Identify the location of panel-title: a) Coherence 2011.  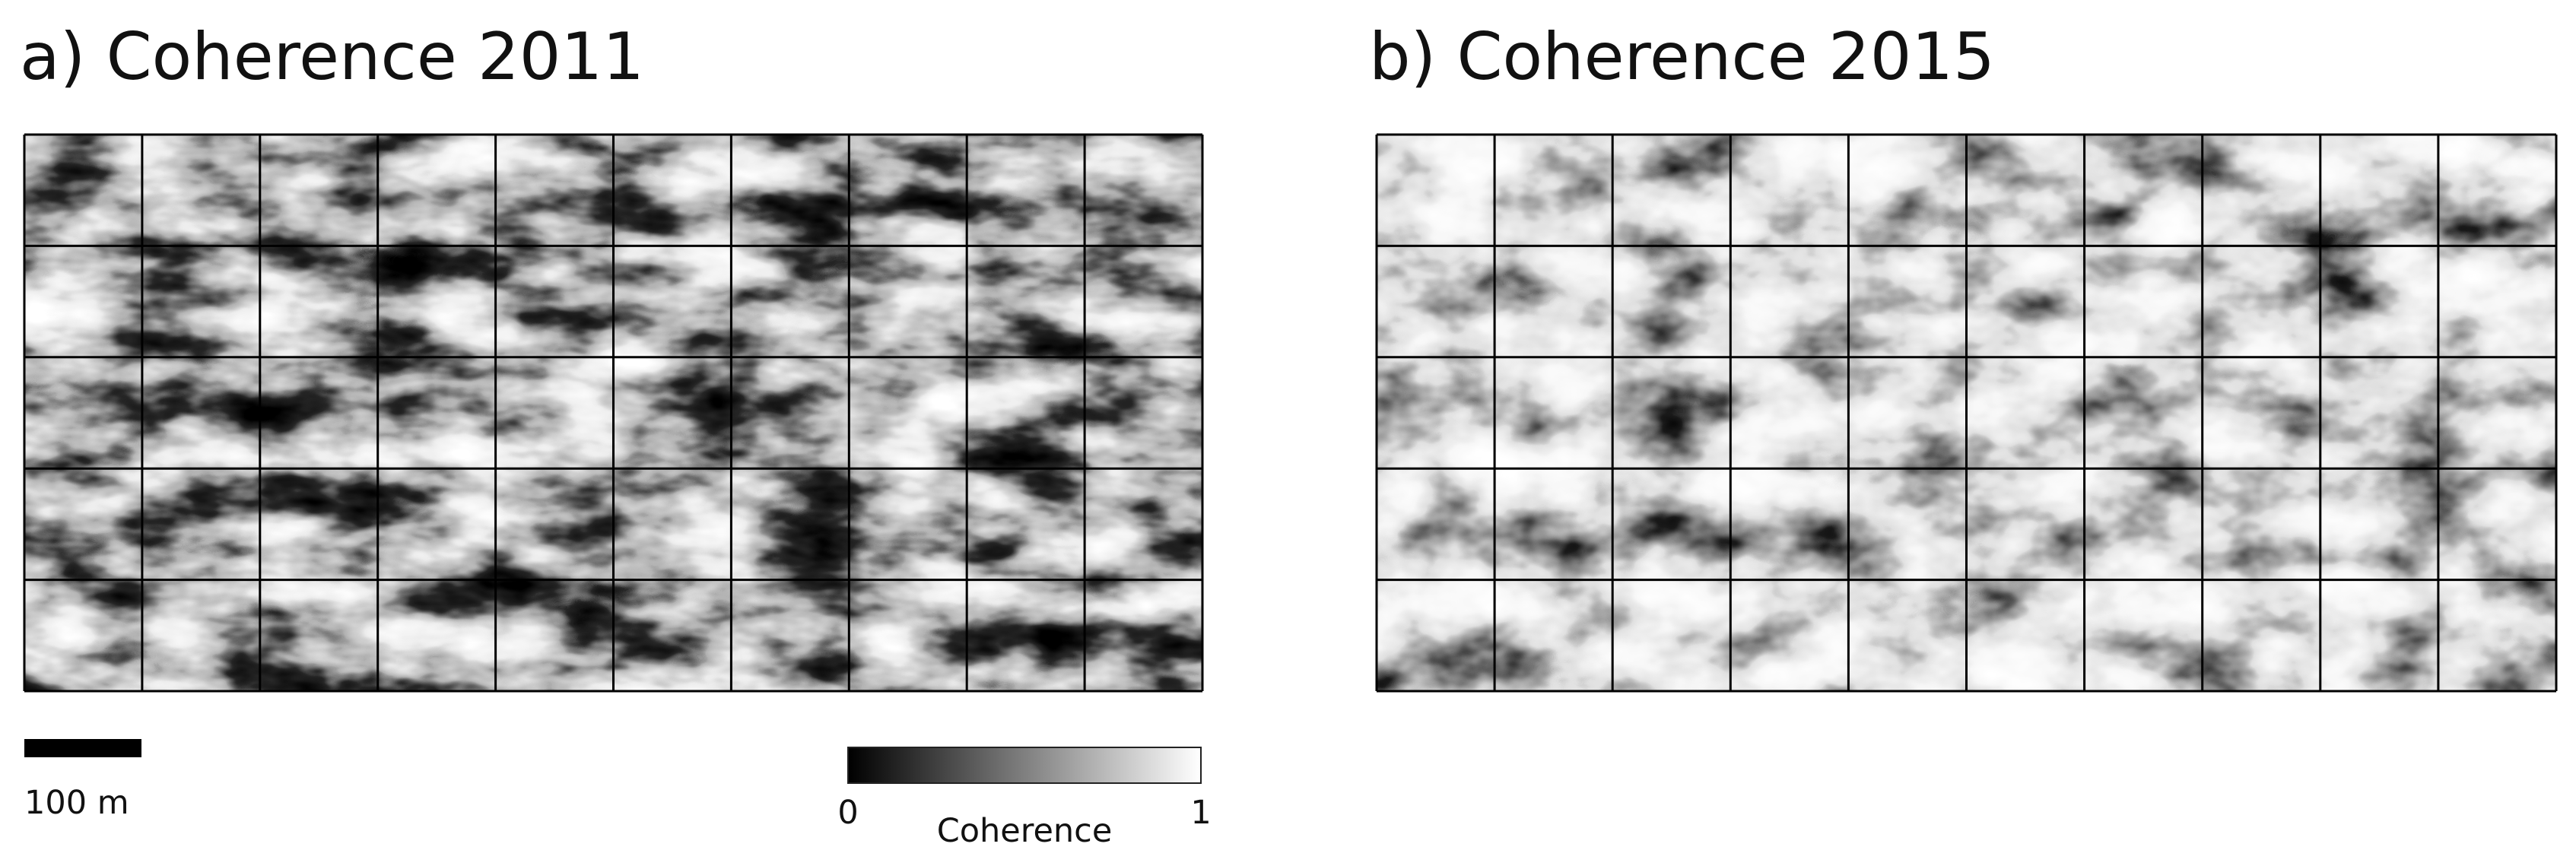
(332, 57).